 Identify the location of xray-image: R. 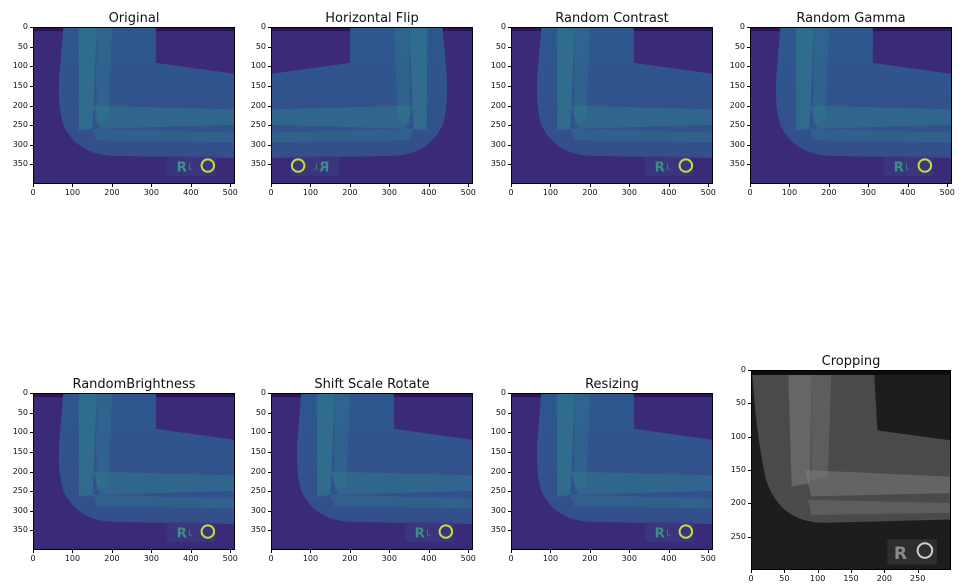
(851, 470).